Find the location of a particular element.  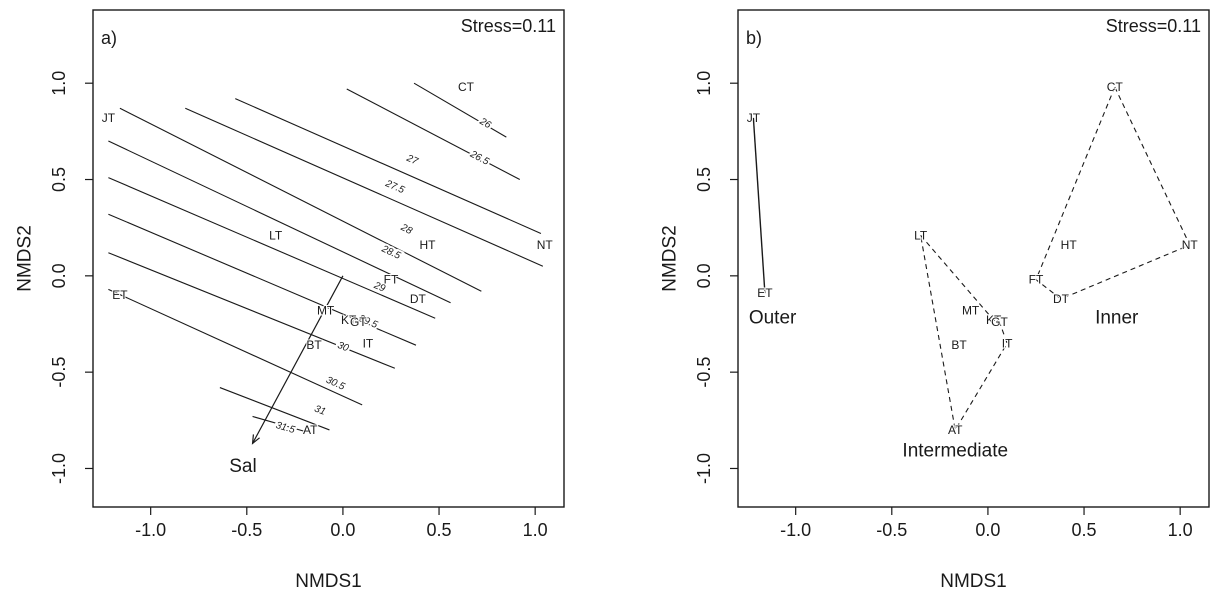

contour-label: 26 is located at coordinates (485, 124).